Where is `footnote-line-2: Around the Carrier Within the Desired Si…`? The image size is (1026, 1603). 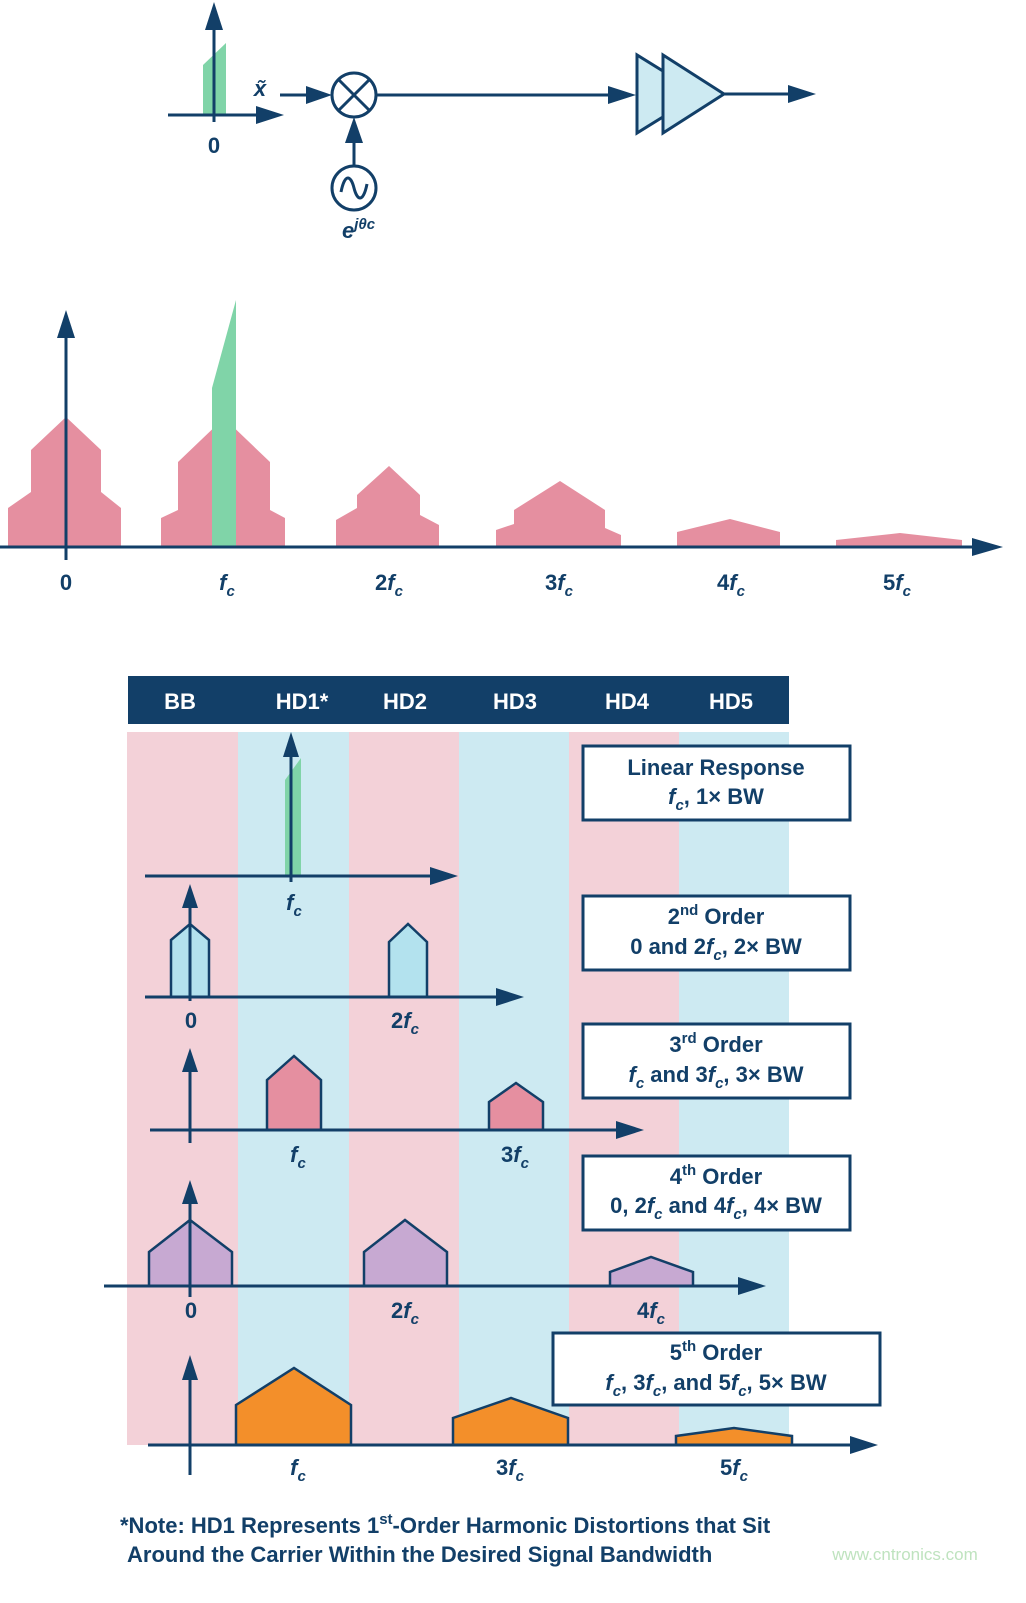
footnote-line-2: Around the Carrier Within the Desired Si… is located at coordinates (419, 1554).